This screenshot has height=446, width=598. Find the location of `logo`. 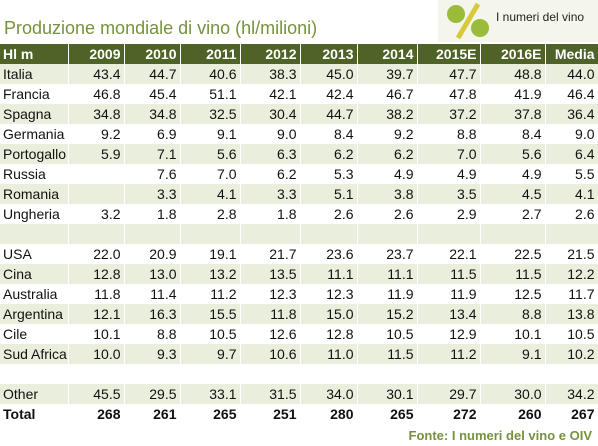

logo is located at coordinates (518, 21).